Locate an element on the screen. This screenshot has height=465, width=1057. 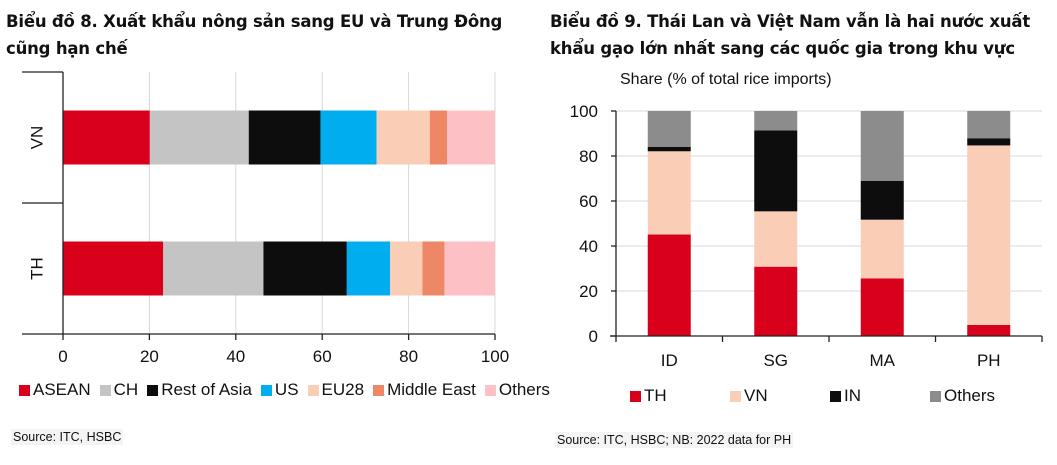
x-tick-label-sg: SG is located at coordinates (775, 360).